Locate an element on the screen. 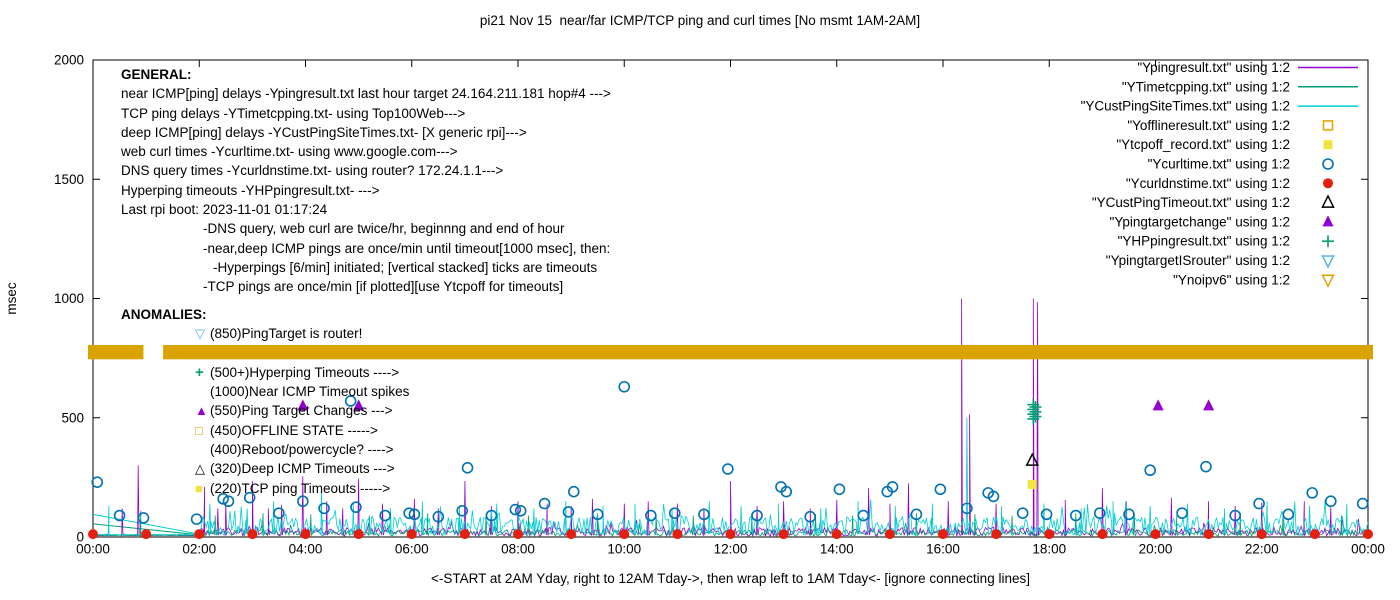  legend-label: "YTimetcpping.txt" using 1:2 is located at coordinates (1206, 86).